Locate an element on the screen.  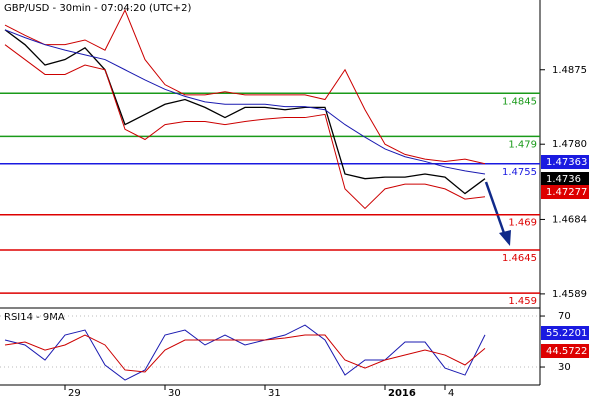
price-tag-label: 55.2201 is located at coordinates (566, 333).